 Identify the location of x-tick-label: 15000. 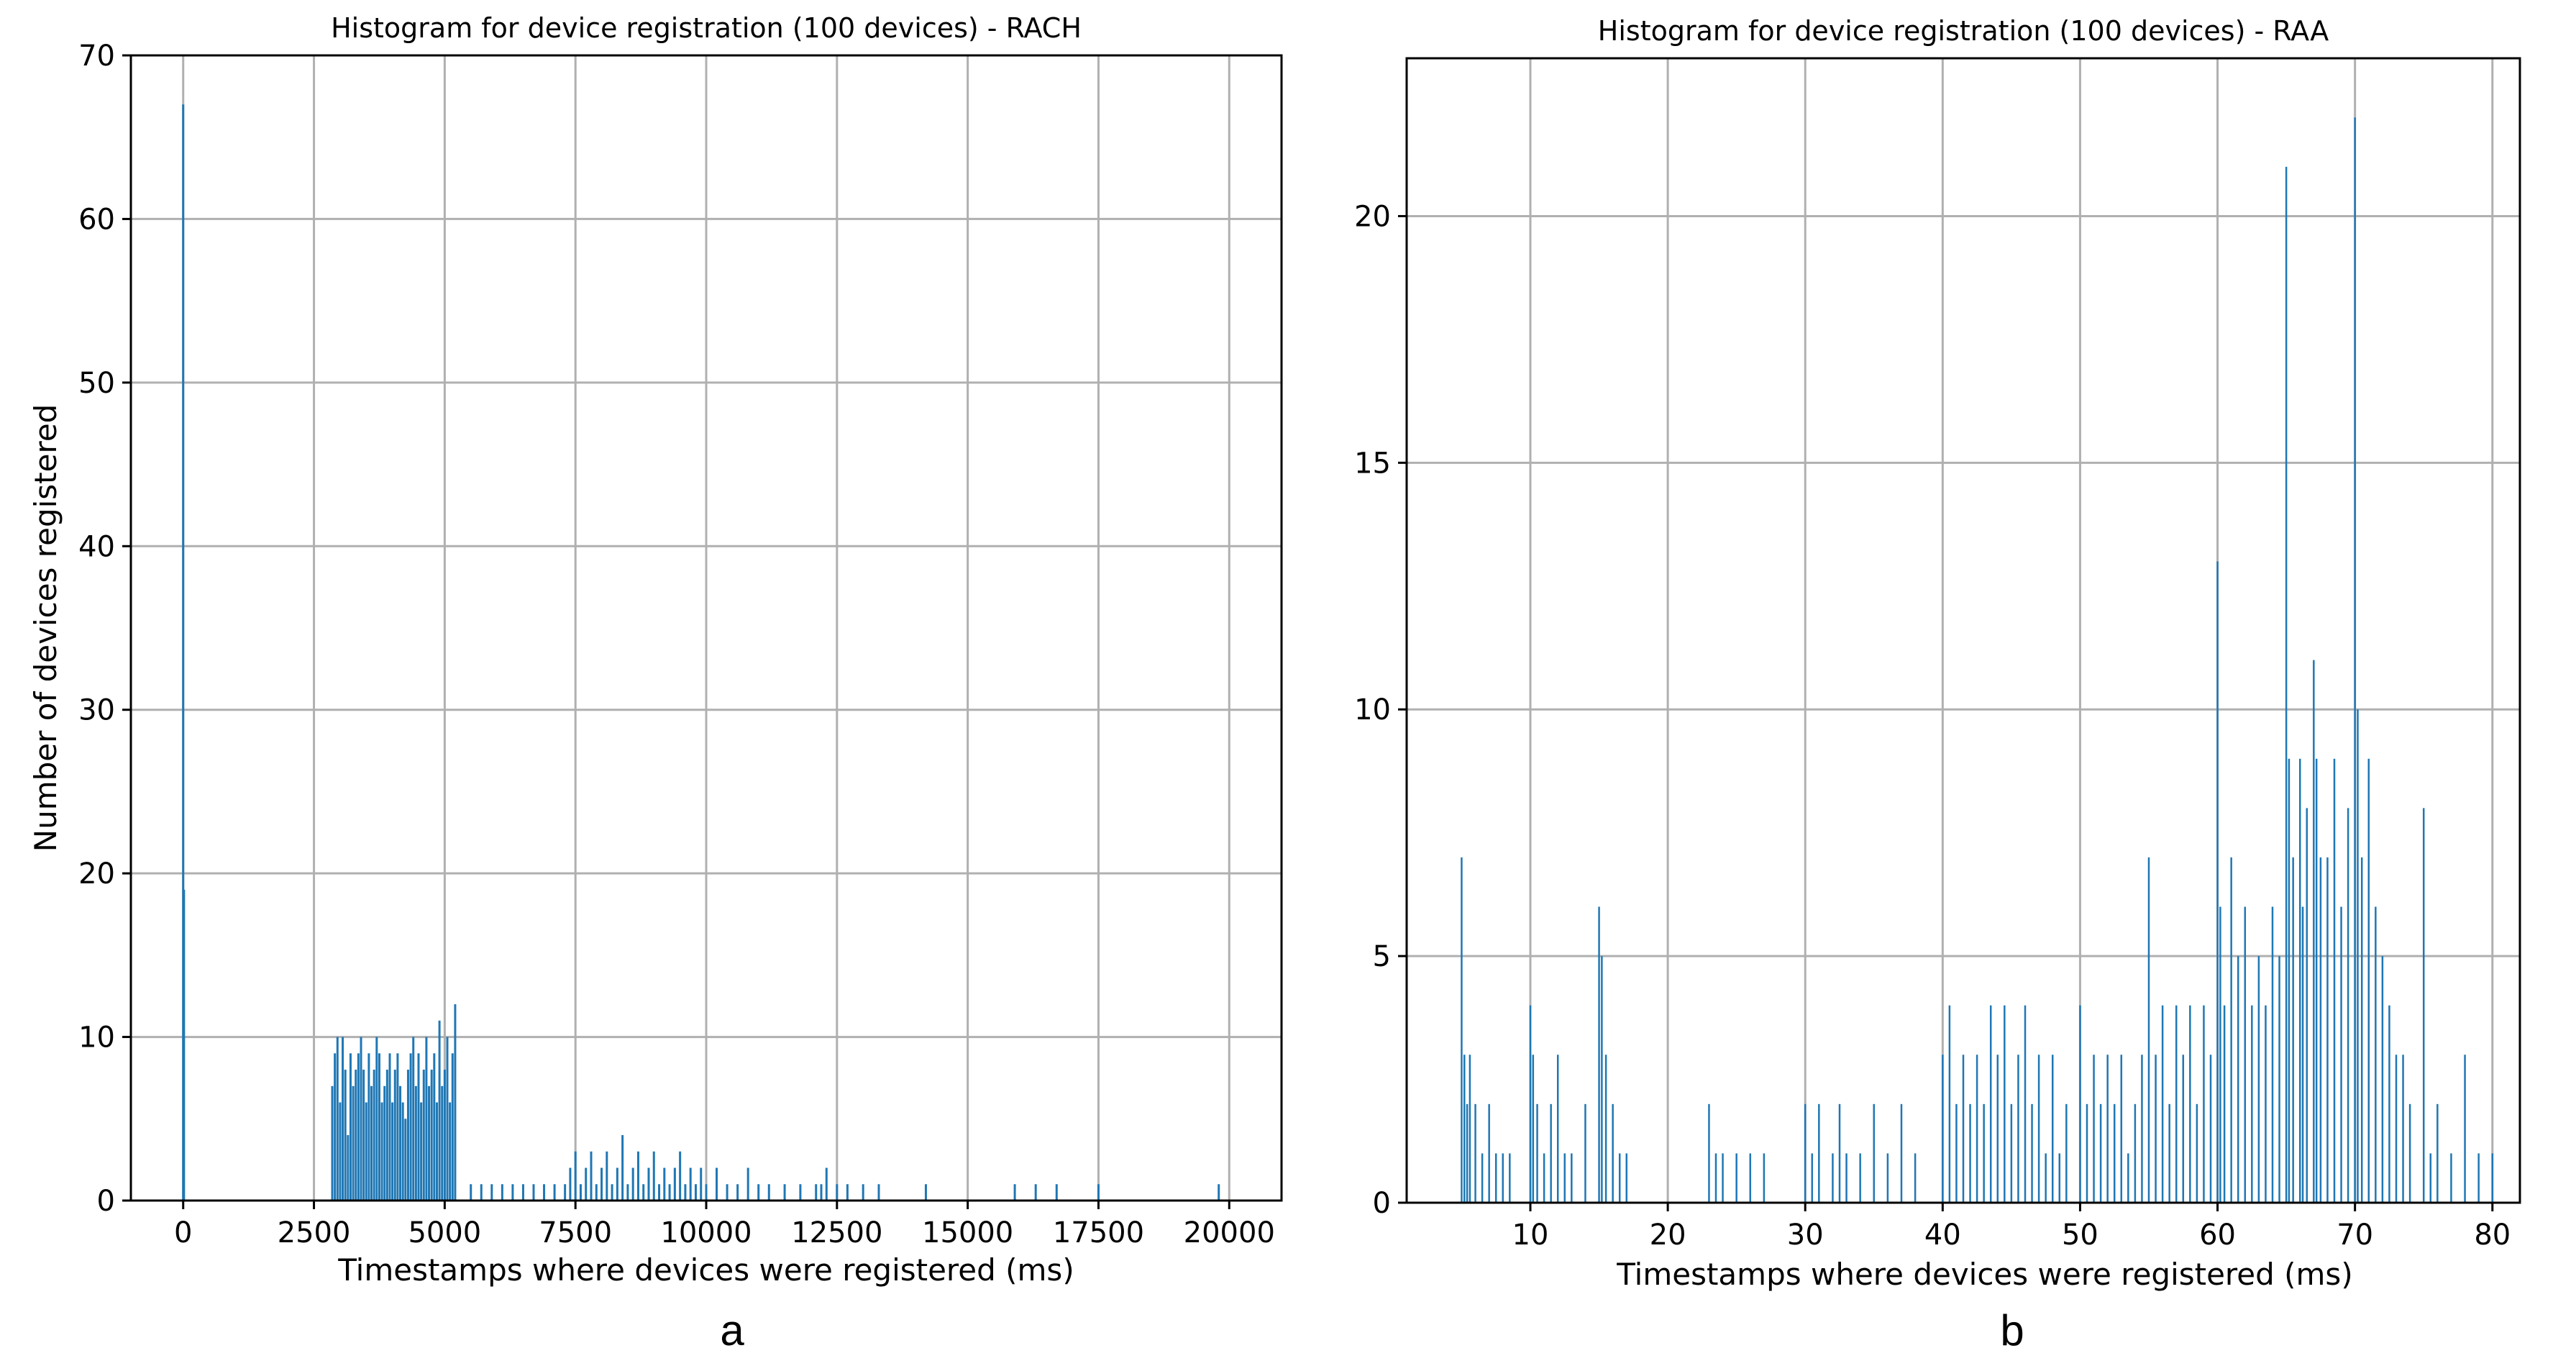
(967, 1232).